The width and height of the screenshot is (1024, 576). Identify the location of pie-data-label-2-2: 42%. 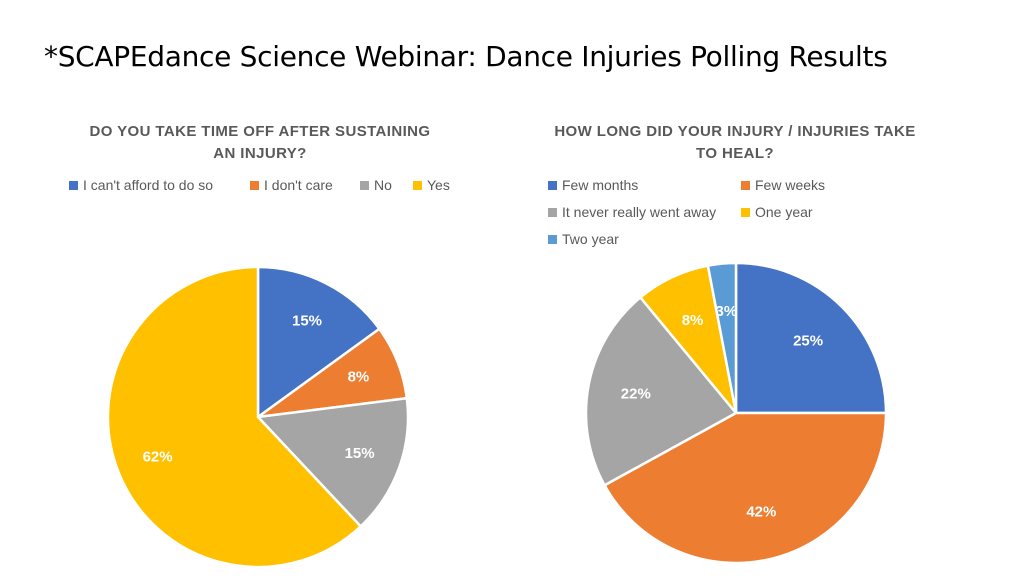
(761, 511).